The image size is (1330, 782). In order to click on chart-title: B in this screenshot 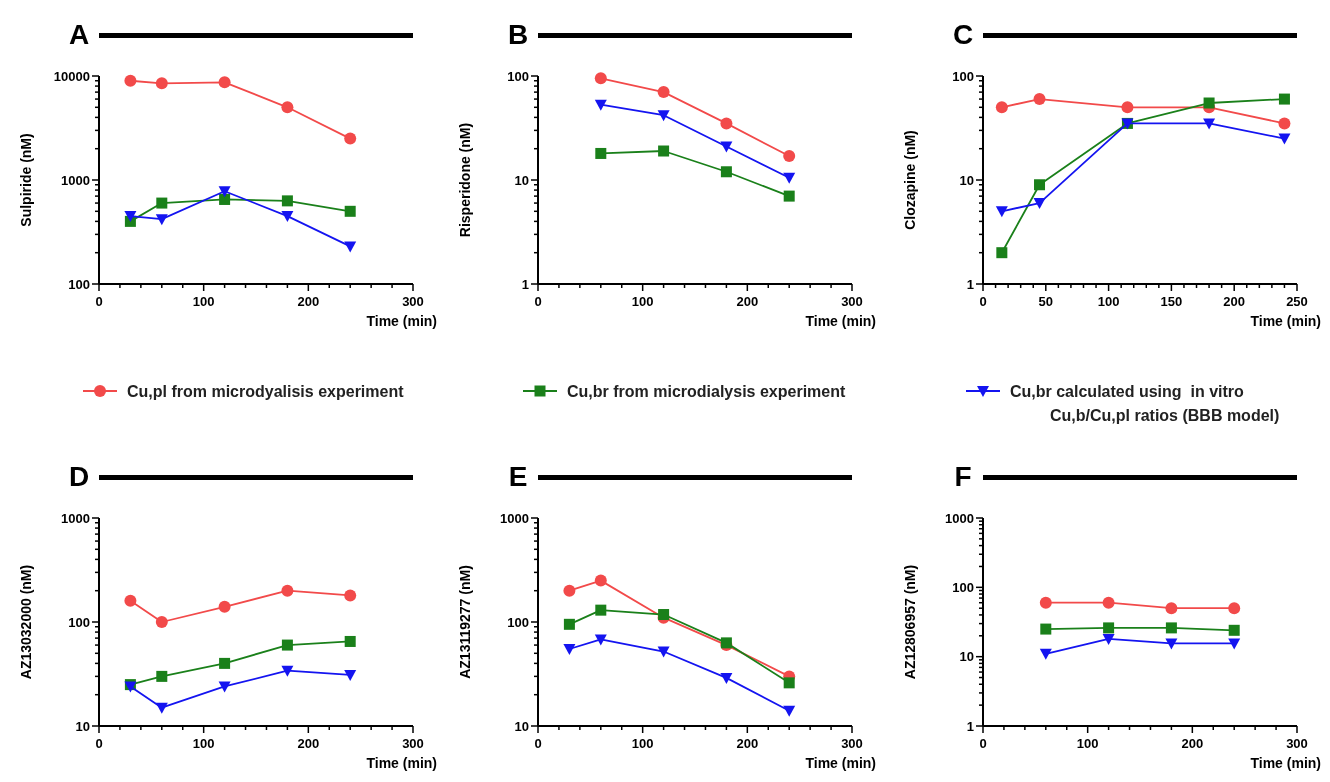, I will do `click(518, 34)`.